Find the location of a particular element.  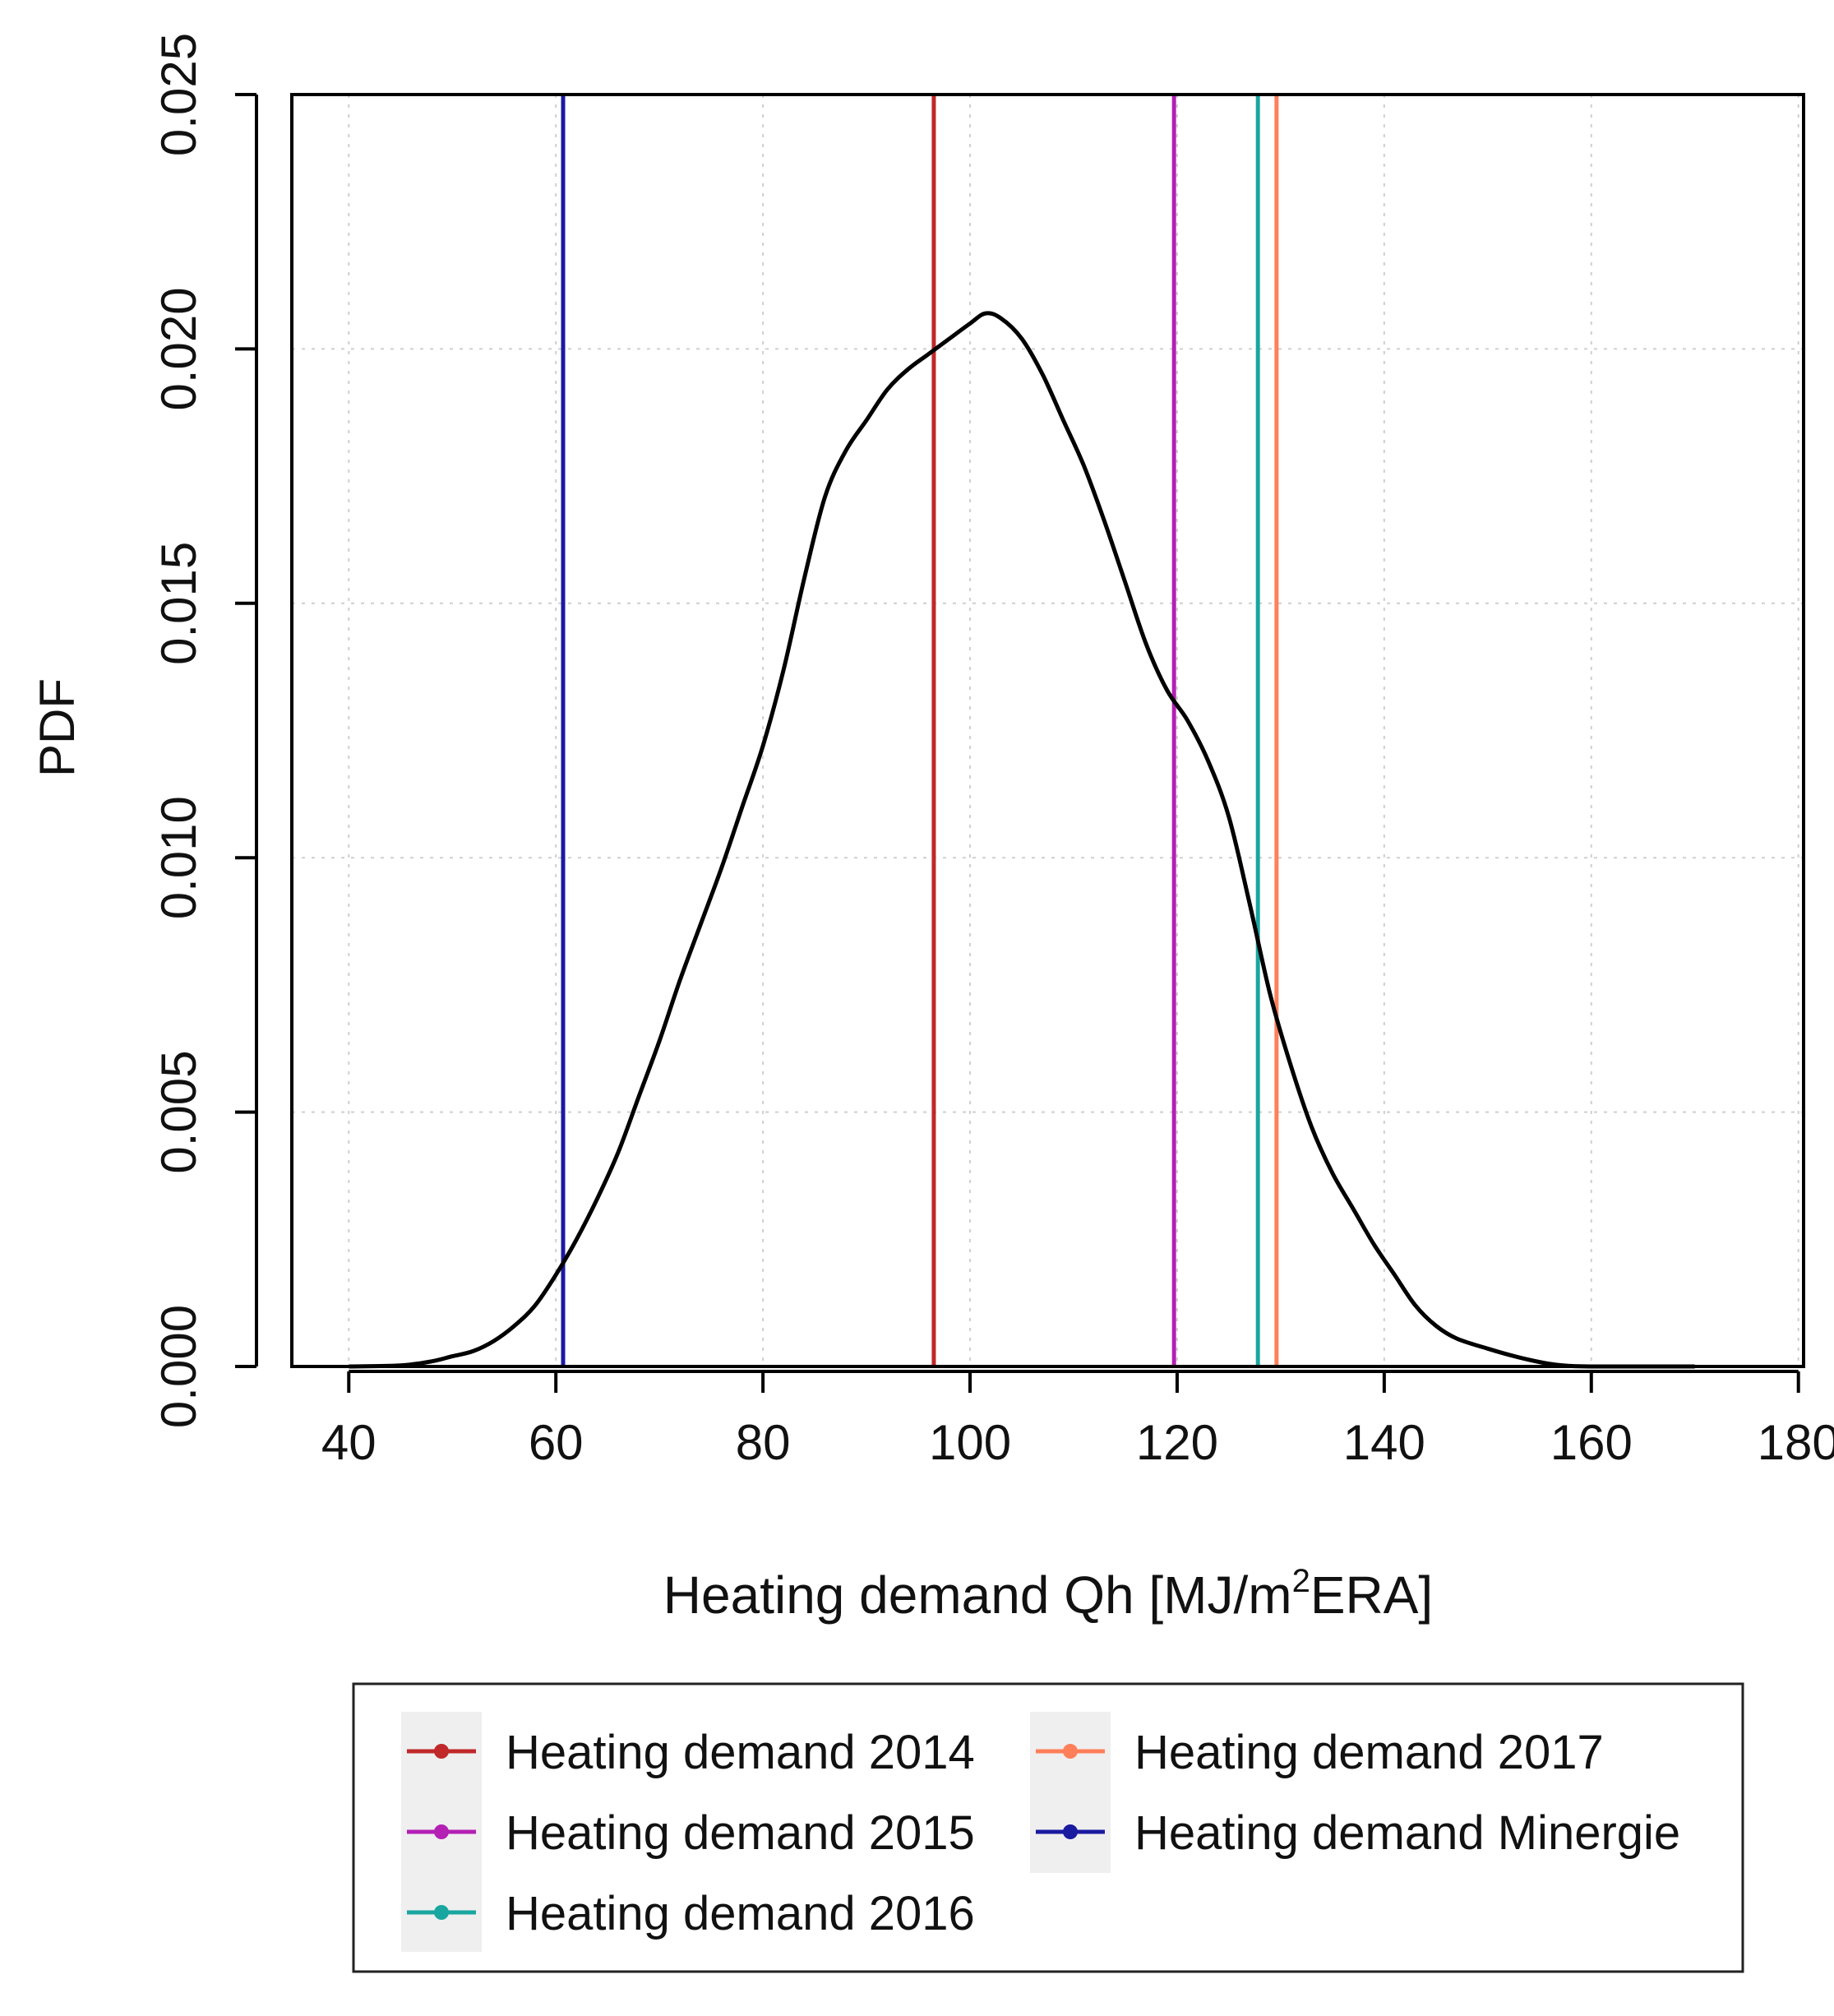

y-axis: 0.000 0.005 0.010 0.015 0.020 0.025 is located at coordinates (204, 730).